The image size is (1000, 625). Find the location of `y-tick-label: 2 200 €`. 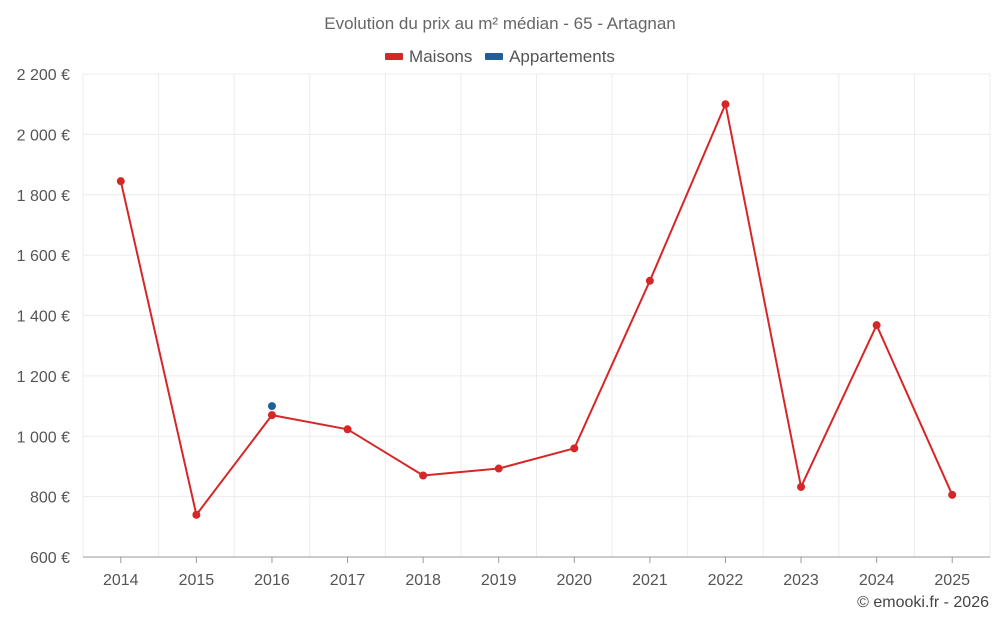

y-tick-label: 2 200 € is located at coordinates (43, 75).